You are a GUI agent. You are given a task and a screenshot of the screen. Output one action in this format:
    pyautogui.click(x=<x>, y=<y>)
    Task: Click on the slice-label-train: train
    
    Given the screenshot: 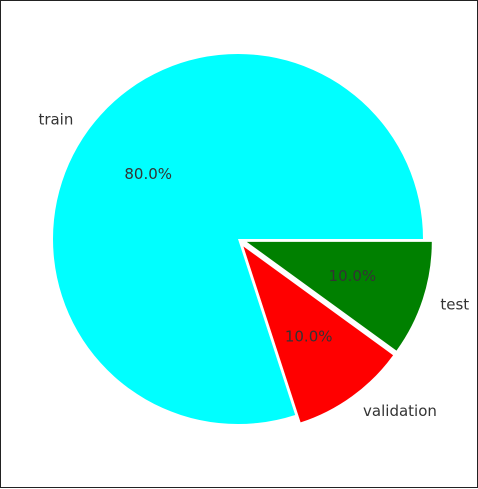 What is the action you would take?
    pyautogui.click(x=55, y=119)
    